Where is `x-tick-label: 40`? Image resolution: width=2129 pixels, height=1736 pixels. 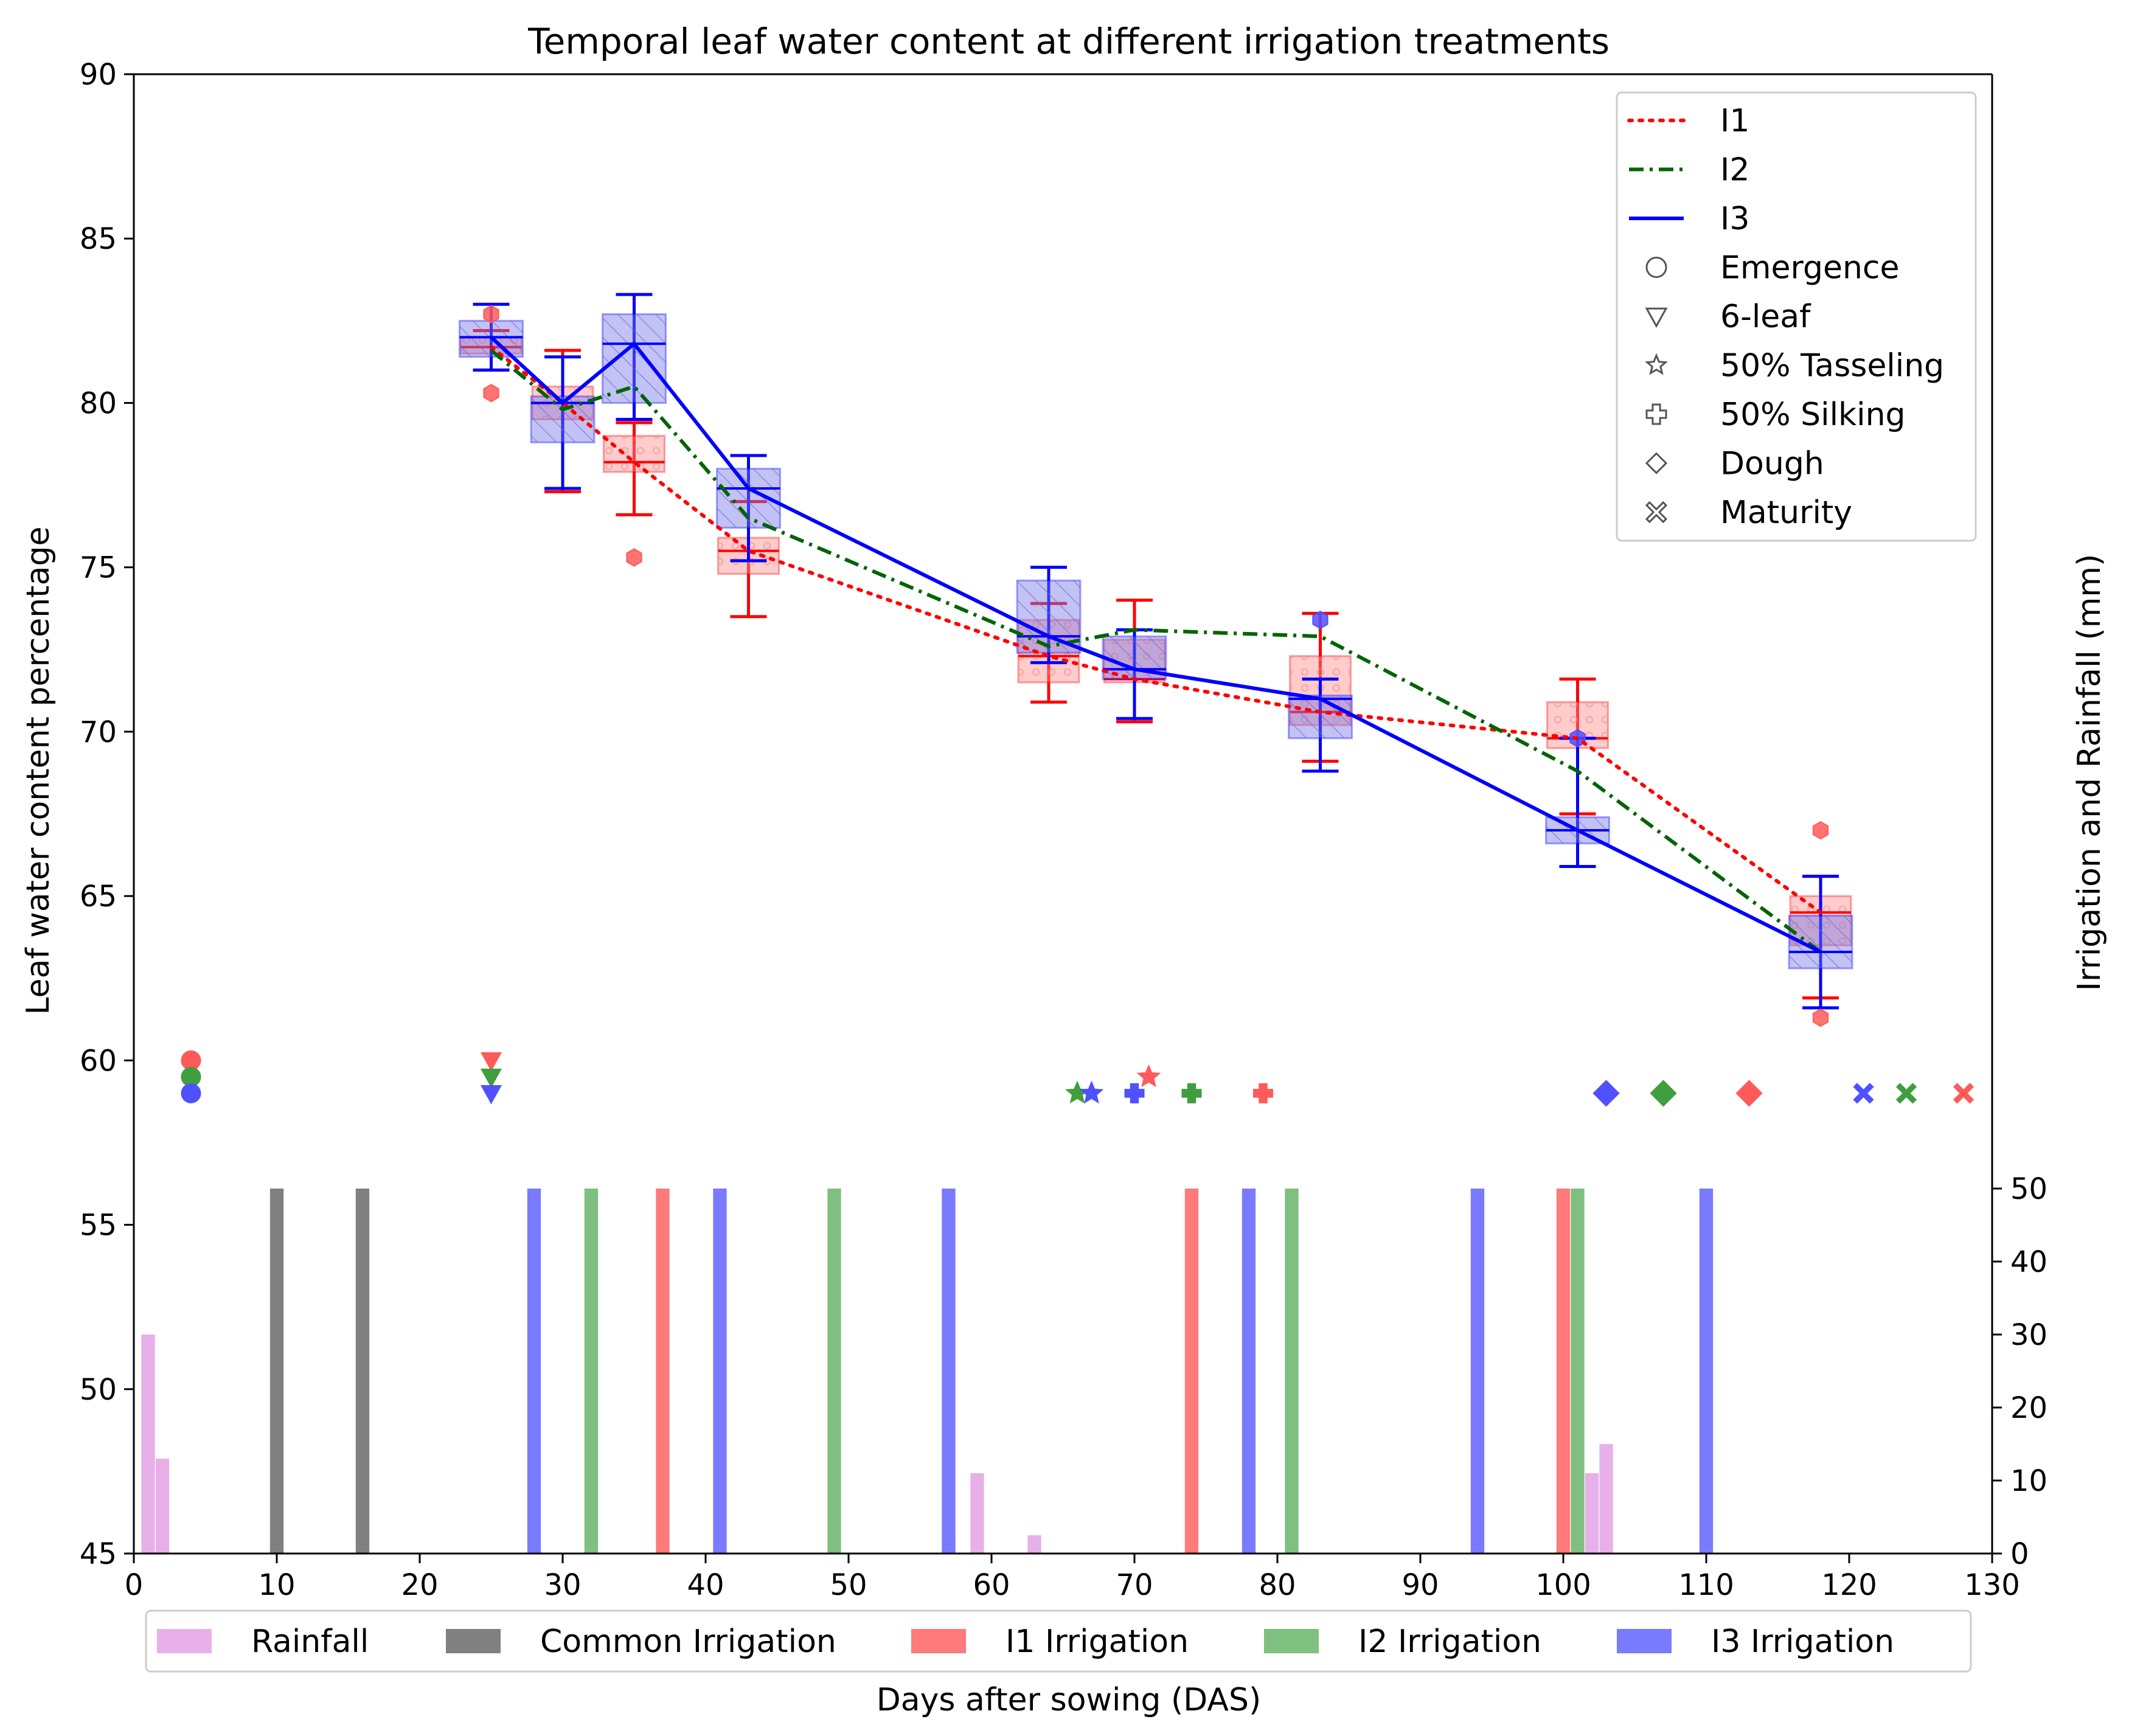
x-tick-label: 40 is located at coordinates (706, 1585).